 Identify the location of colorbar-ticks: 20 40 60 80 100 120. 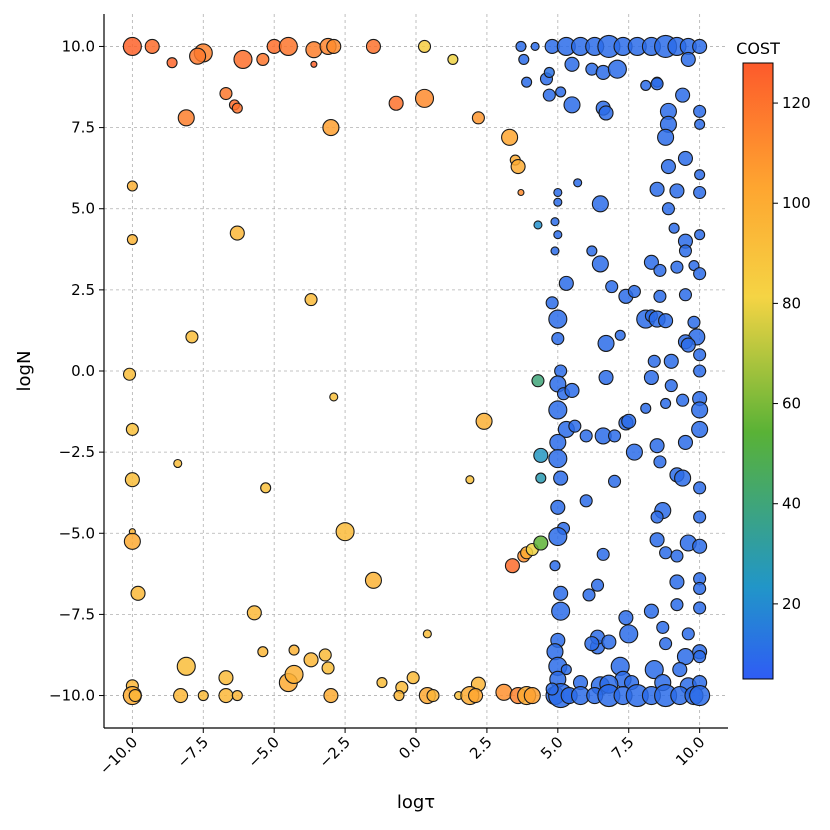
(792, 353).